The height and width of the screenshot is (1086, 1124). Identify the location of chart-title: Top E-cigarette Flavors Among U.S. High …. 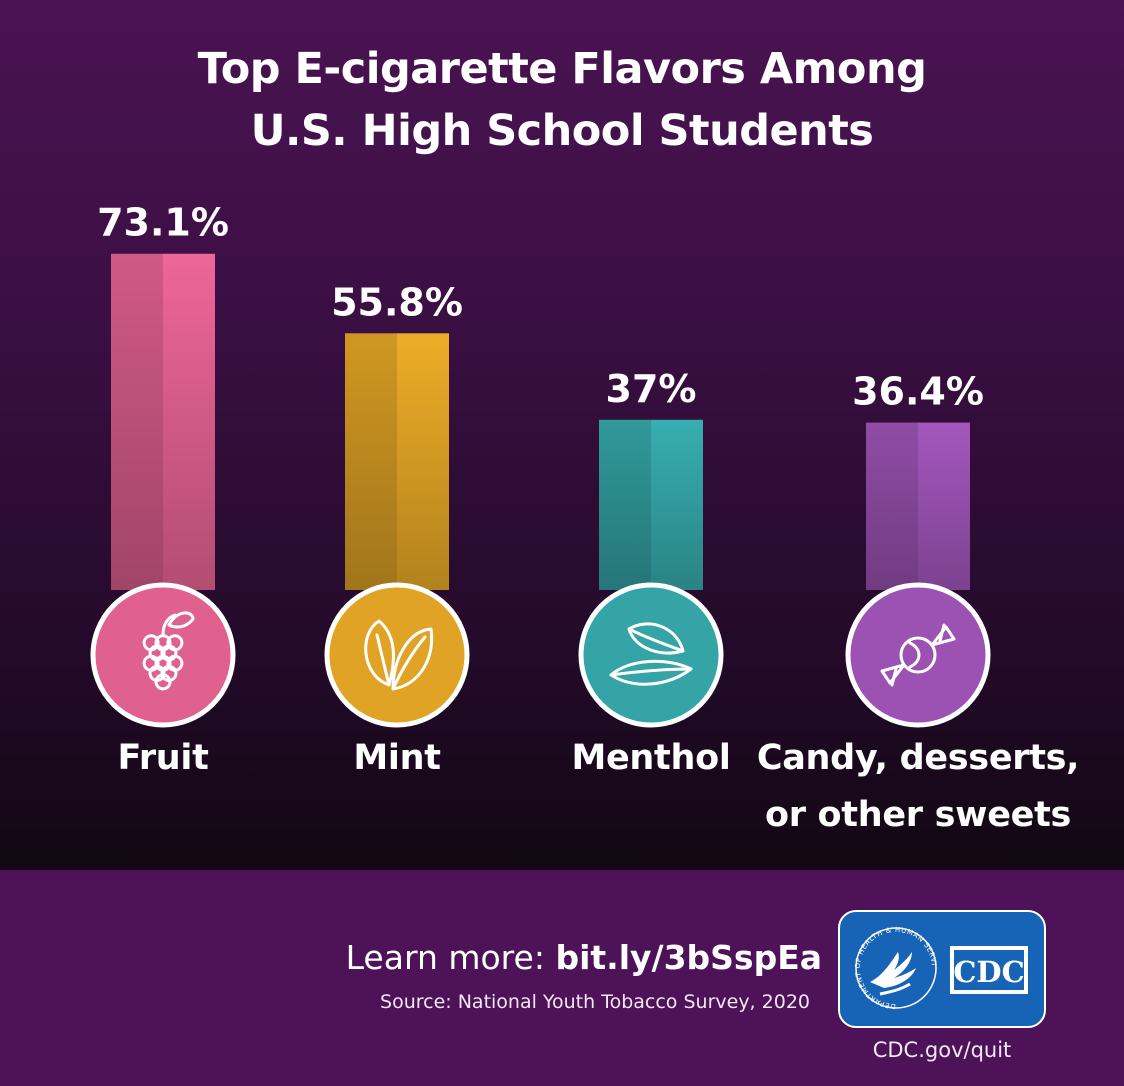
(562, 100).